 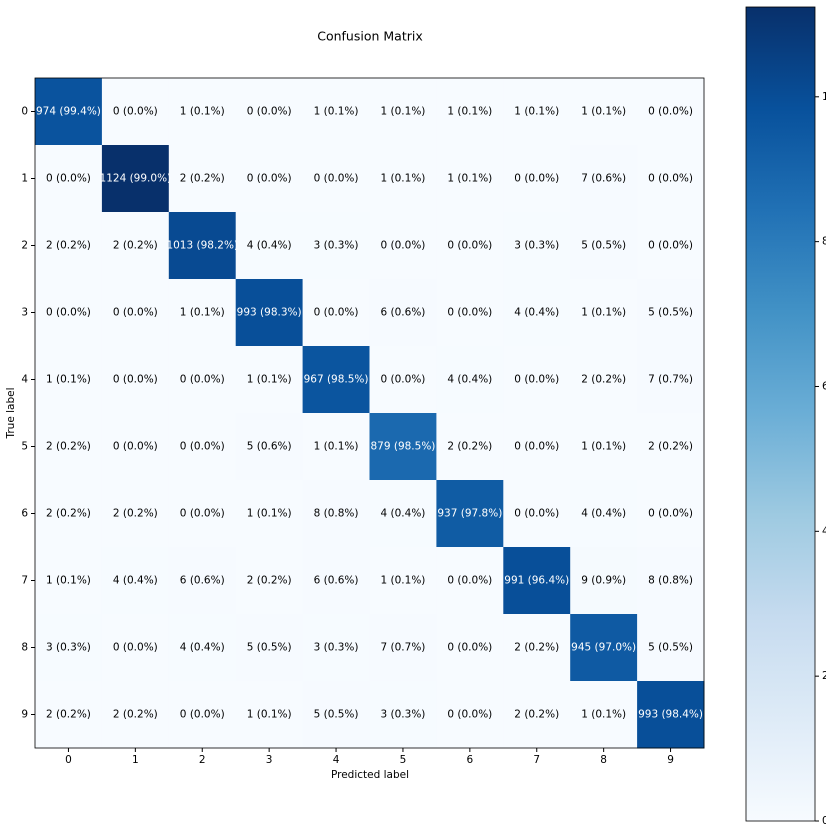 I want to click on cell-label: 7 (0.7%), so click(x=403, y=648).